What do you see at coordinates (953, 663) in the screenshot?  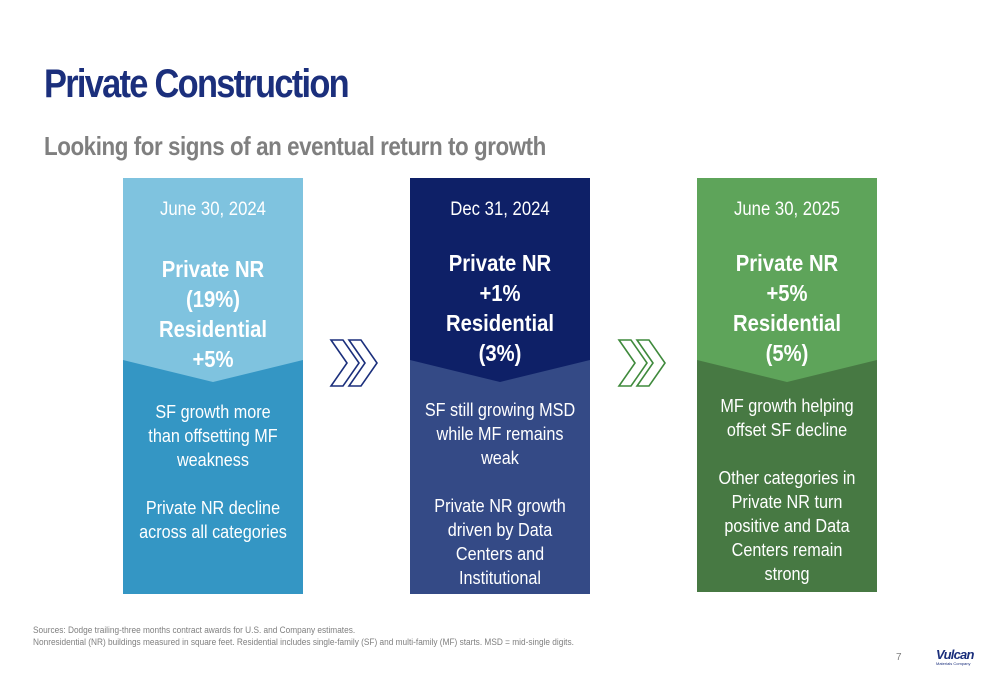 I see `logo-tagline: Materials Company` at bounding box center [953, 663].